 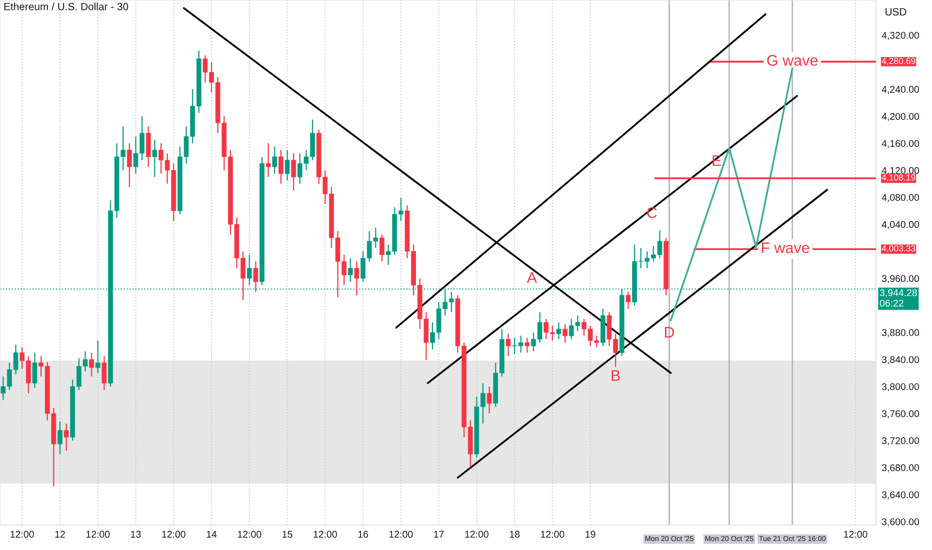 I want to click on y-tick-label: 4,320.00, so click(x=901, y=36).